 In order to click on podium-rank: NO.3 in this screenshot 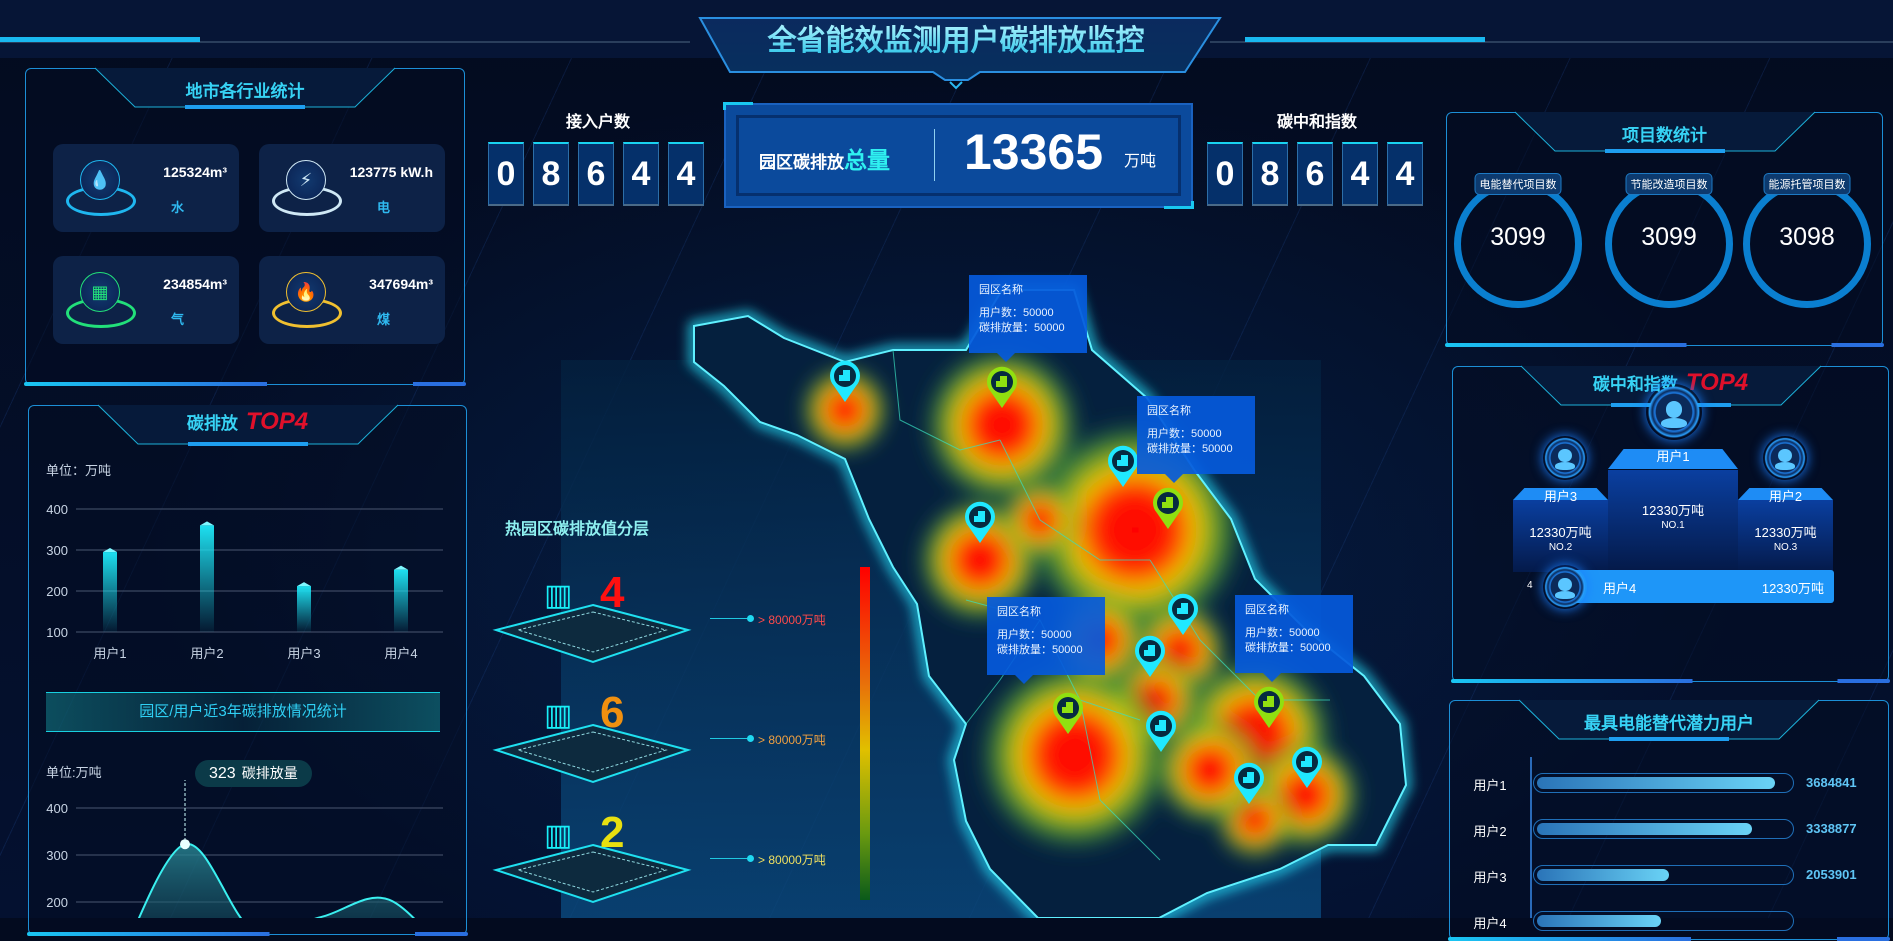, I will do `click(1785, 547)`.